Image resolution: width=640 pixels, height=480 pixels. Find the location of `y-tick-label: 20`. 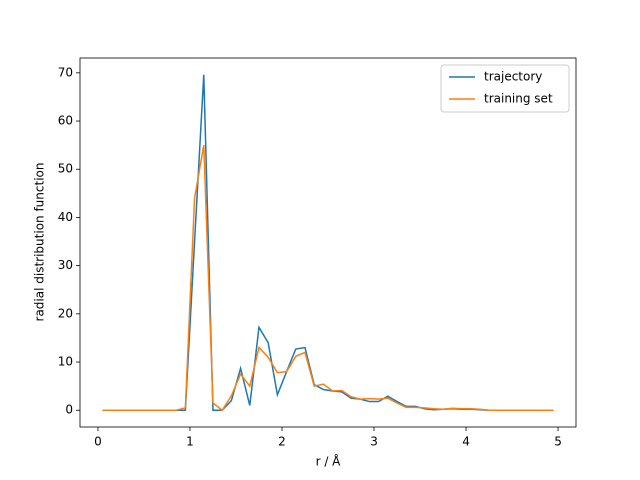

y-tick-label: 20 is located at coordinates (65, 313).